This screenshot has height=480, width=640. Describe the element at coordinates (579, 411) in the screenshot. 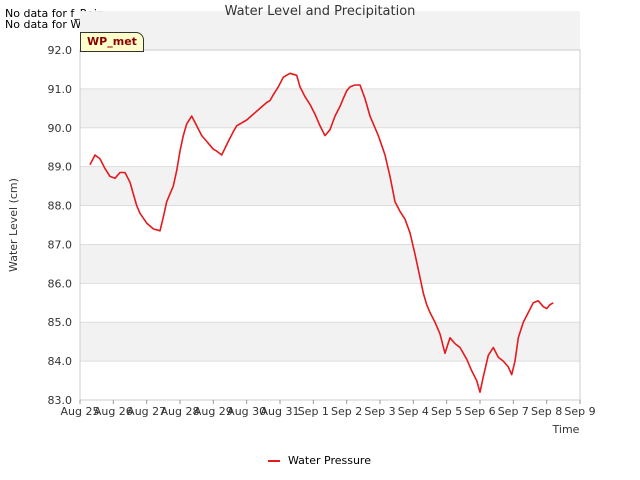

I see `x-tick-label: Sep 9` at that location.